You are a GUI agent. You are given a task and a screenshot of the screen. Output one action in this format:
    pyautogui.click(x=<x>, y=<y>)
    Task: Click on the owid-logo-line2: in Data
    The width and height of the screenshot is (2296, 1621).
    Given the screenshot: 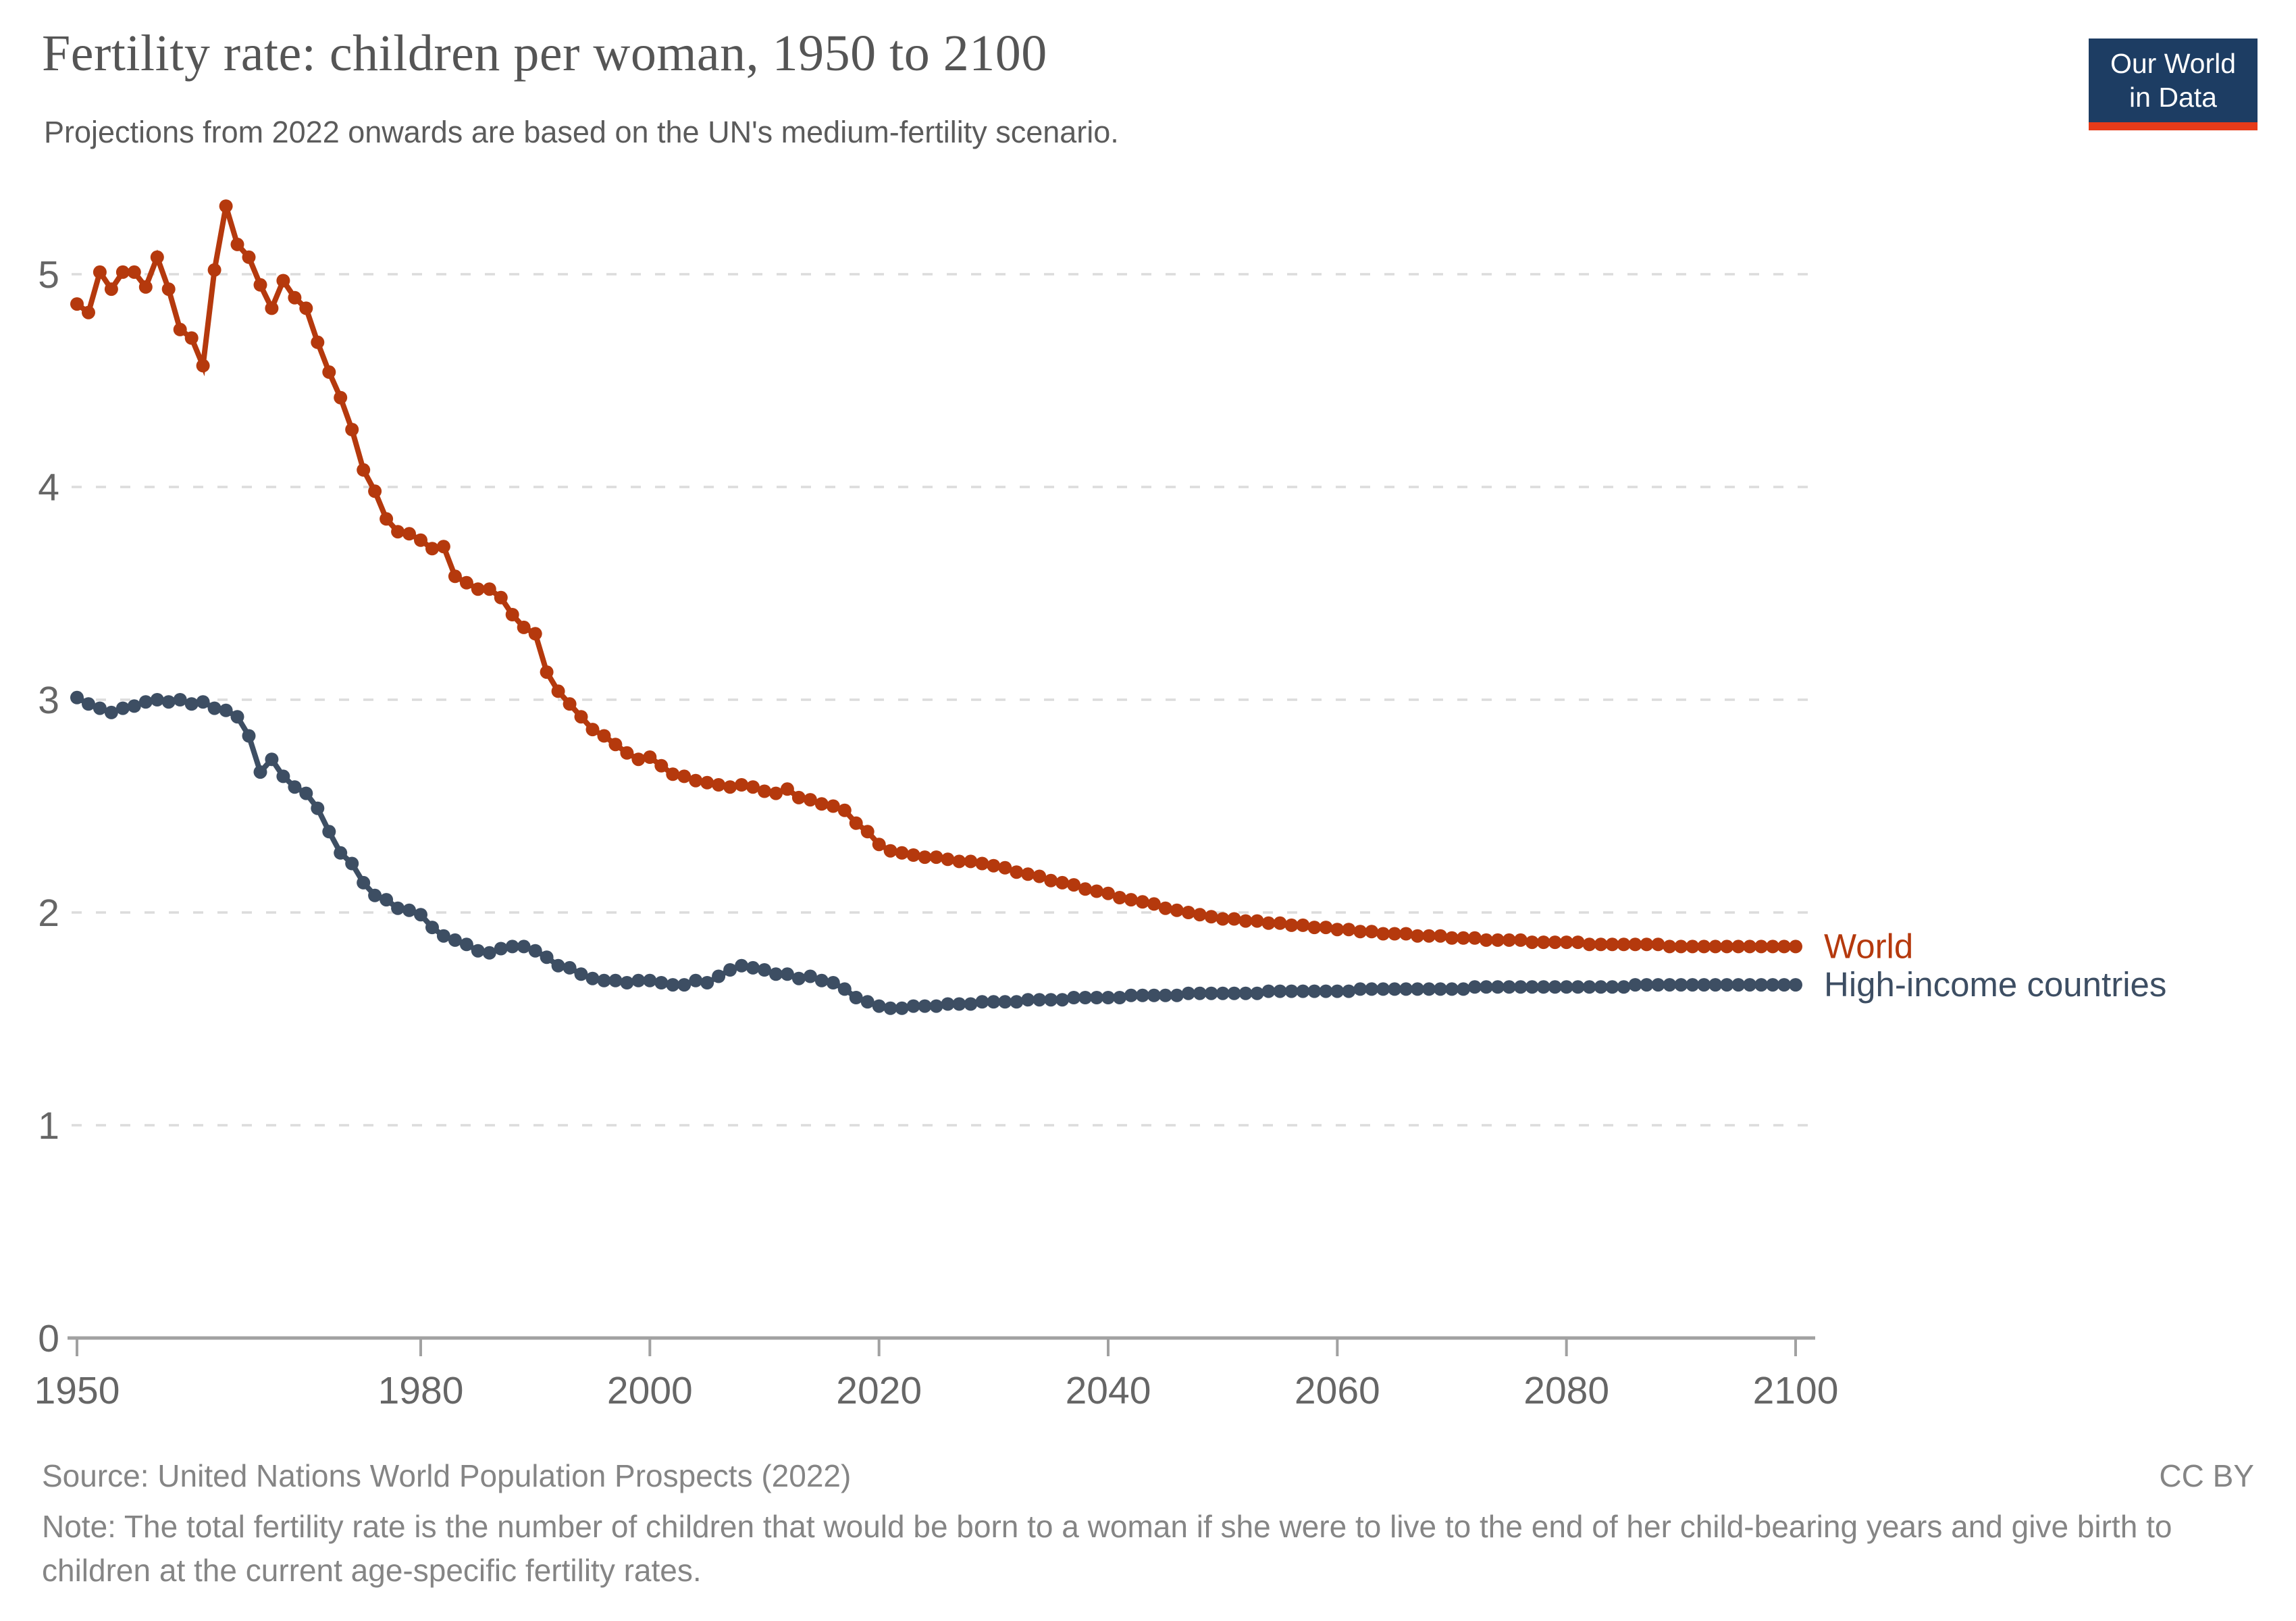 What is the action you would take?
    pyautogui.click(x=2173, y=97)
    